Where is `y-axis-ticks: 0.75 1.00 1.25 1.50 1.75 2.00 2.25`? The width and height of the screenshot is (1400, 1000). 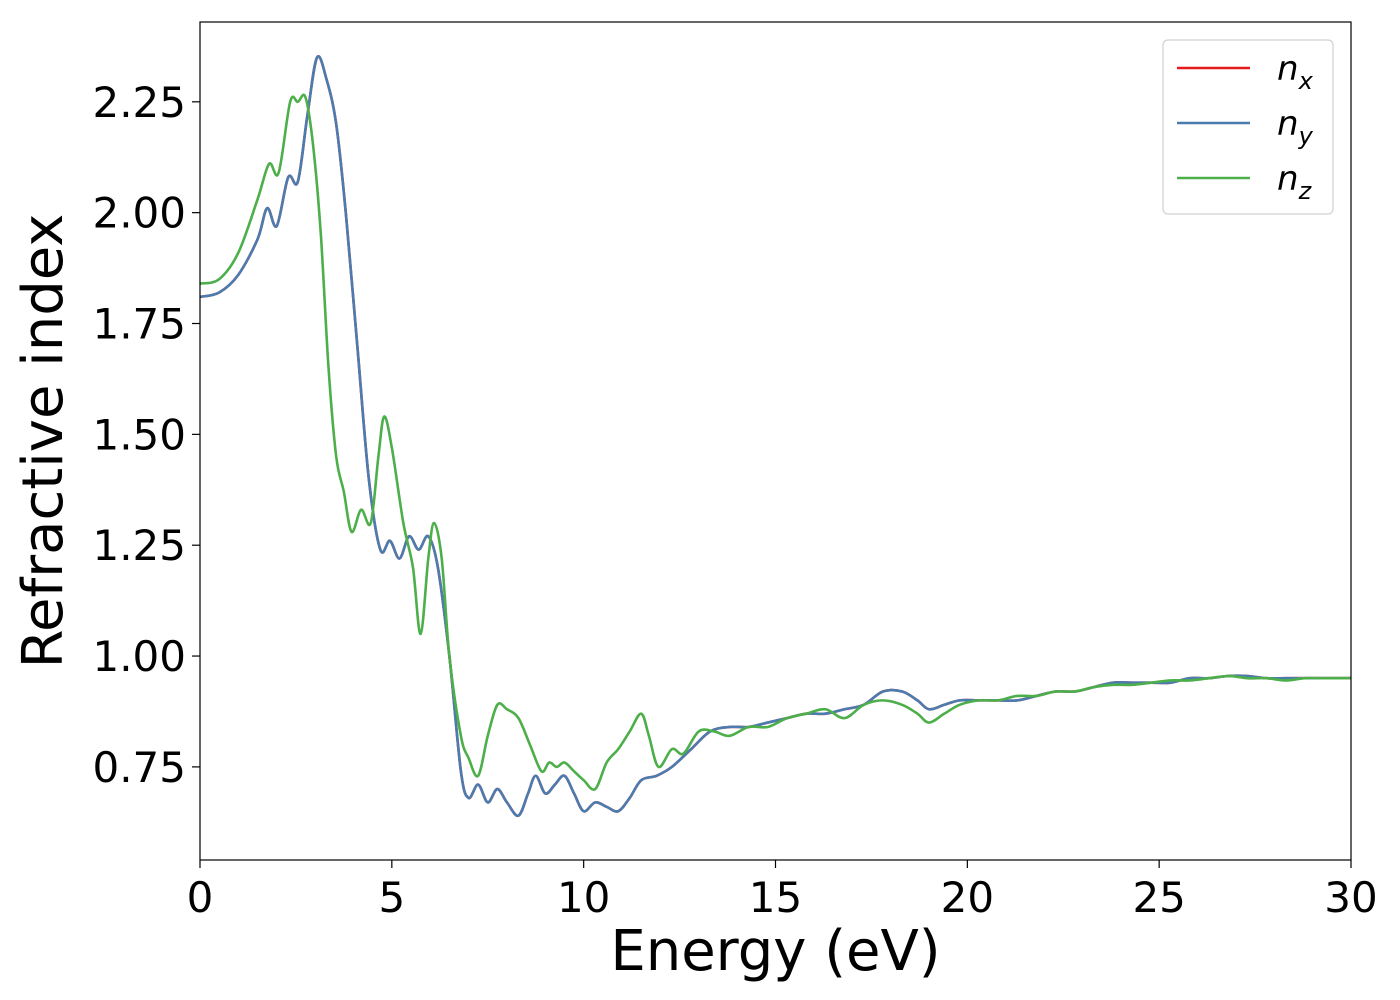 y-axis-ticks: 0.75 1.00 1.25 1.50 1.75 2.00 2.25 is located at coordinates (146, 435).